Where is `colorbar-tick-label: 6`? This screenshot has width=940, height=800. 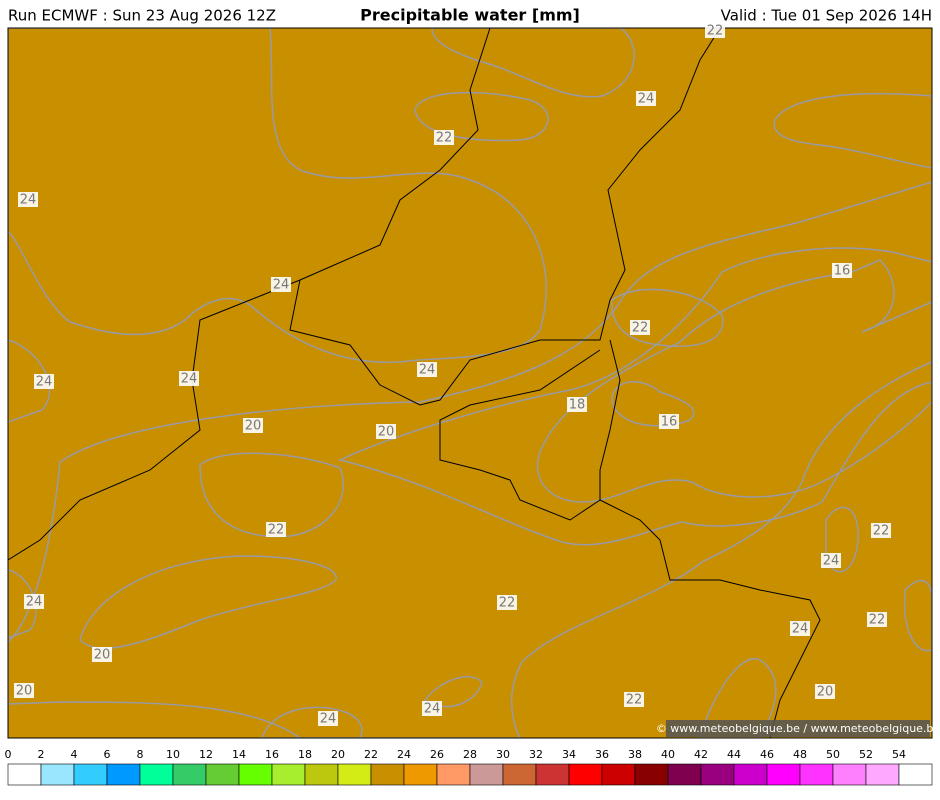 colorbar-tick-label: 6 is located at coordinates (107, 754).